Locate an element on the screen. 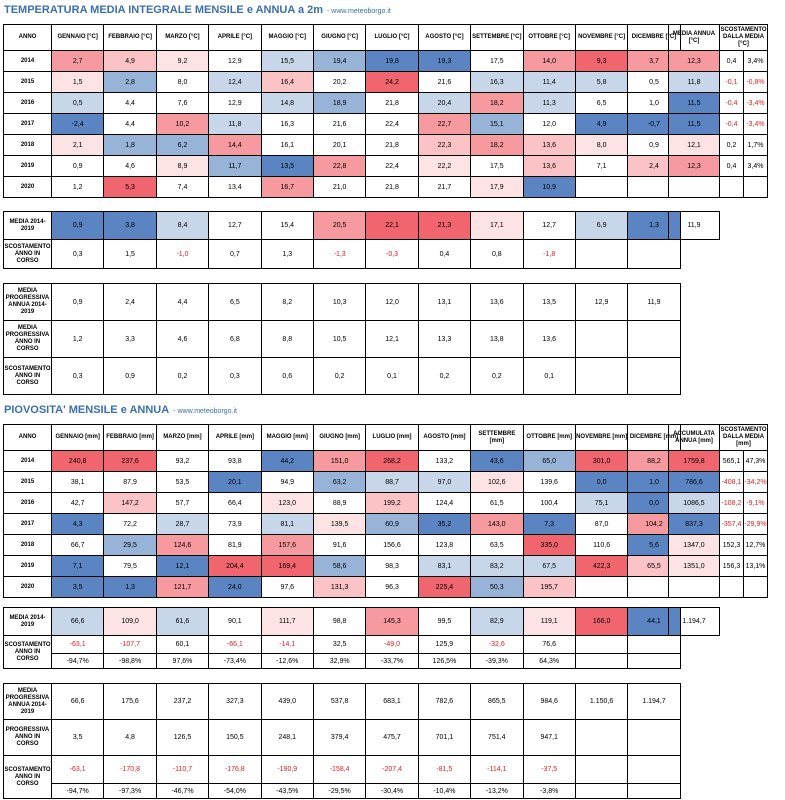 The image size is (785, 800). table-cell: 16,3 is located at coordinates (497, 82).